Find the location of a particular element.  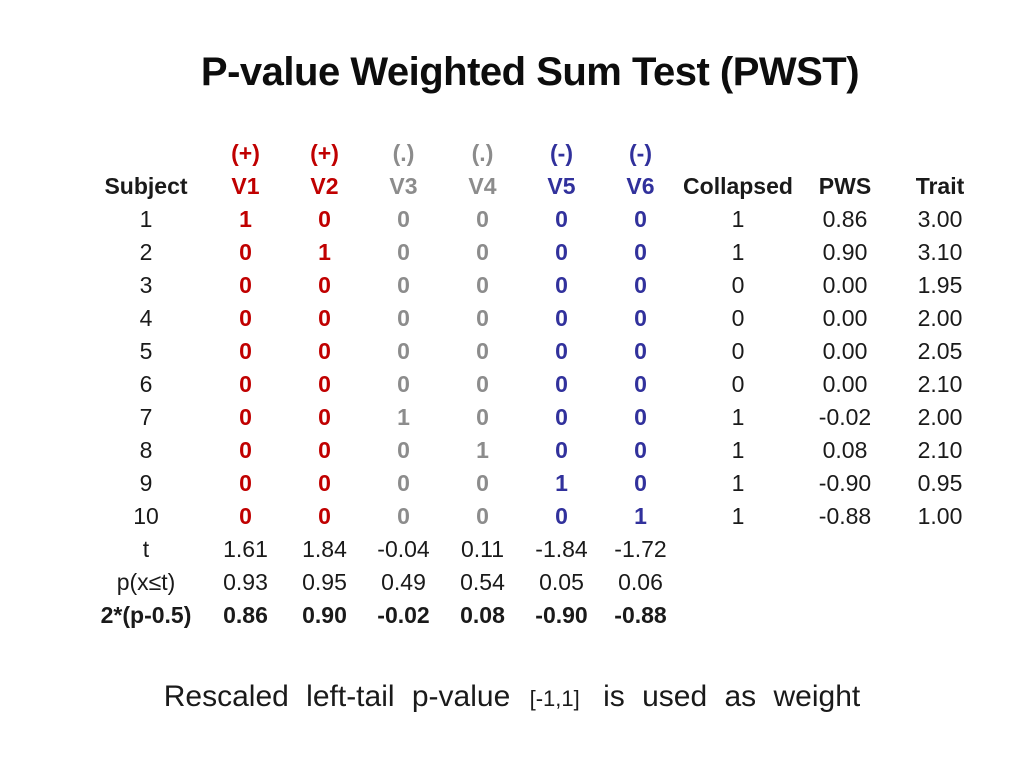

subject-cell: 10 is located at coordinates (146, 516).